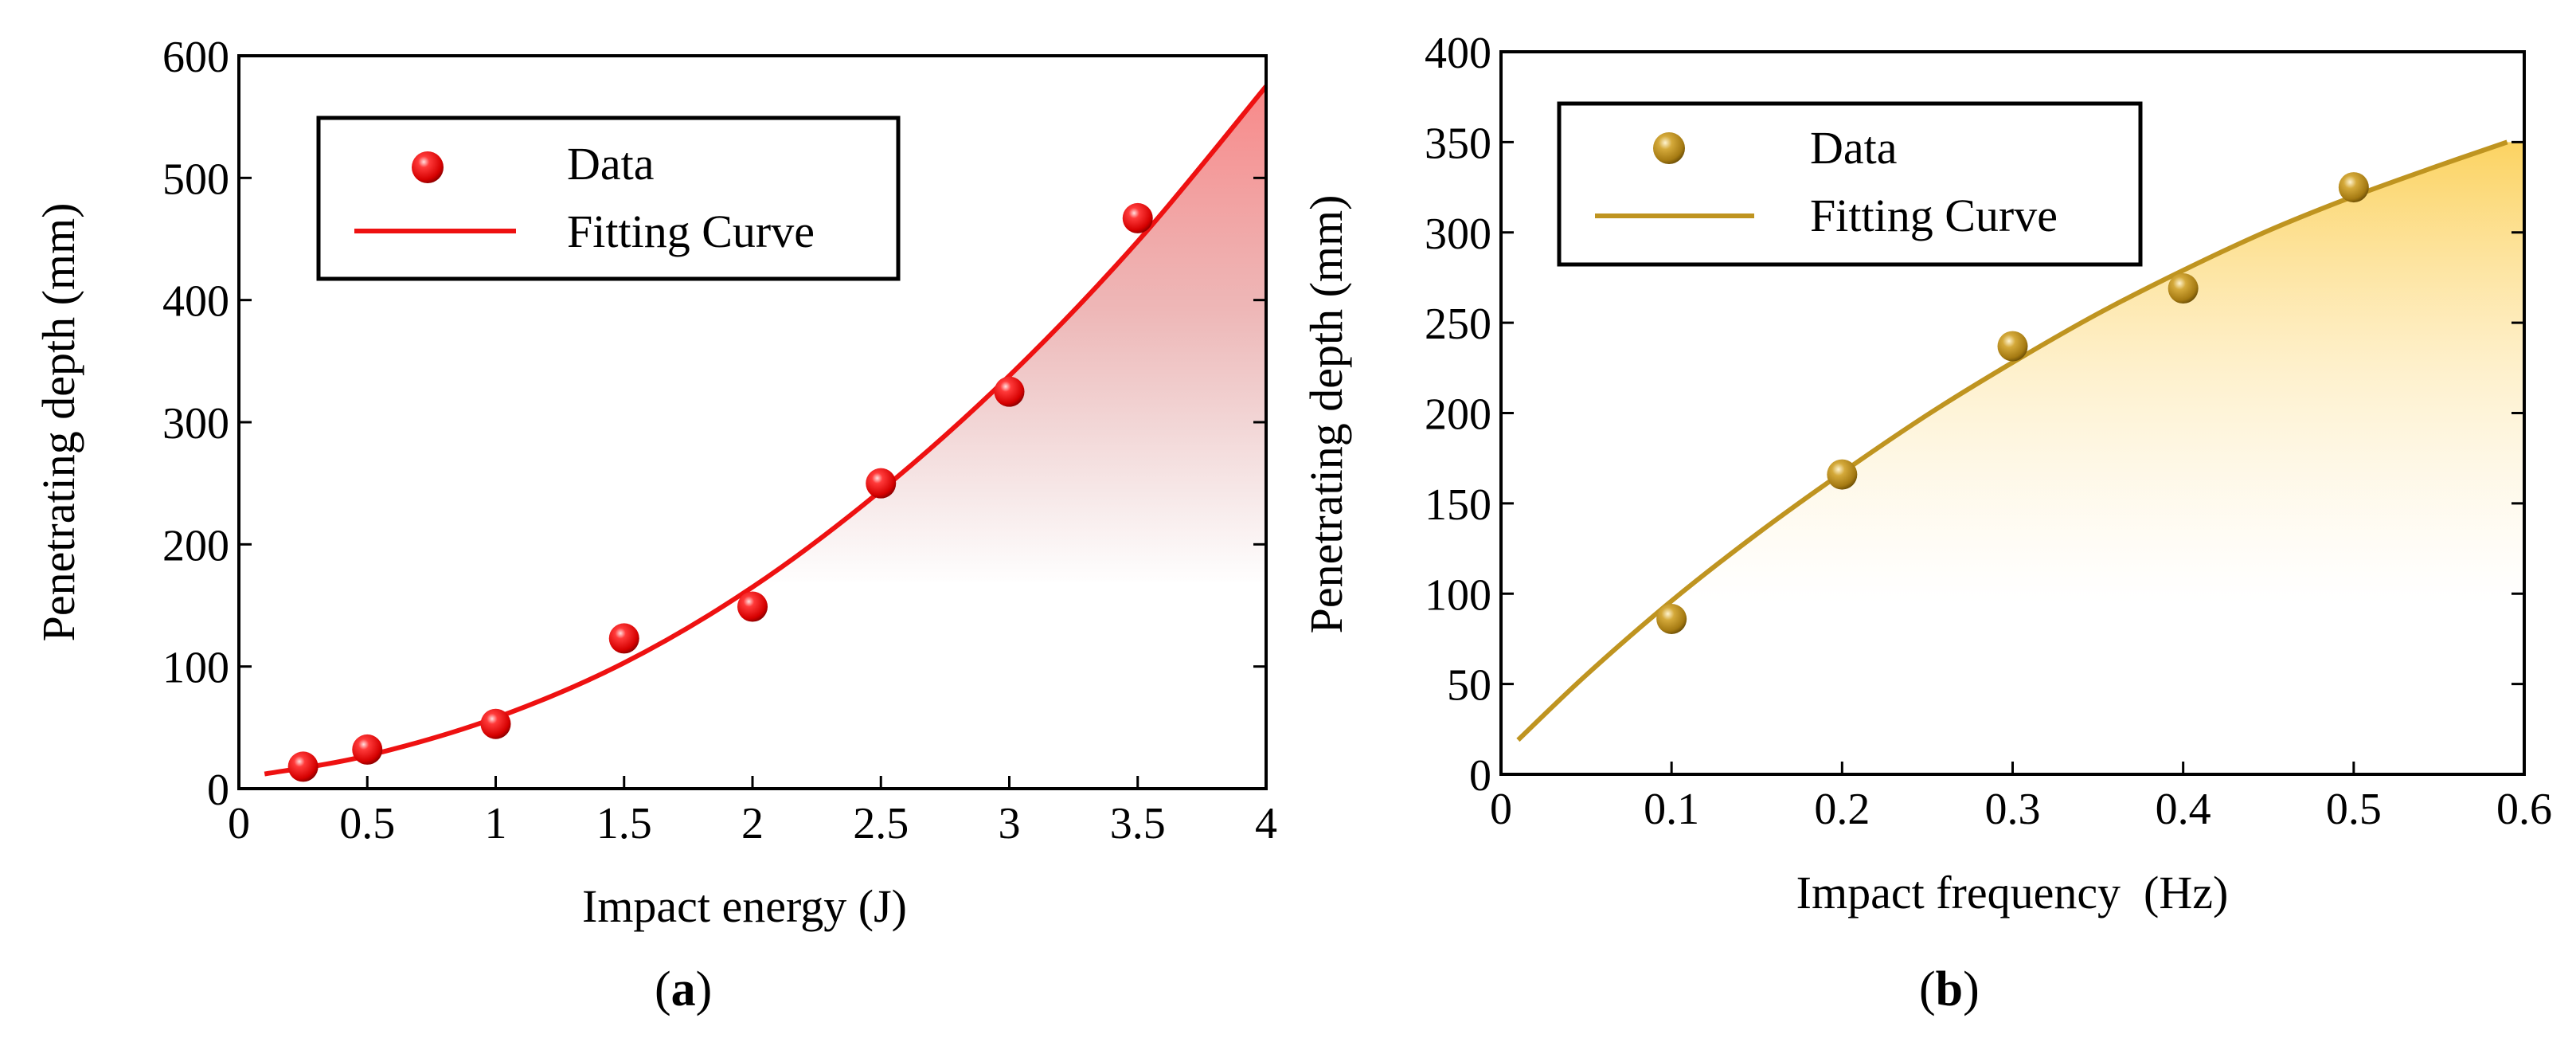 The width and height of the screenshot is (2576, 1038). I want to click on chart-a-legend-curve-label: Fitting Curve, so click(691, 231).